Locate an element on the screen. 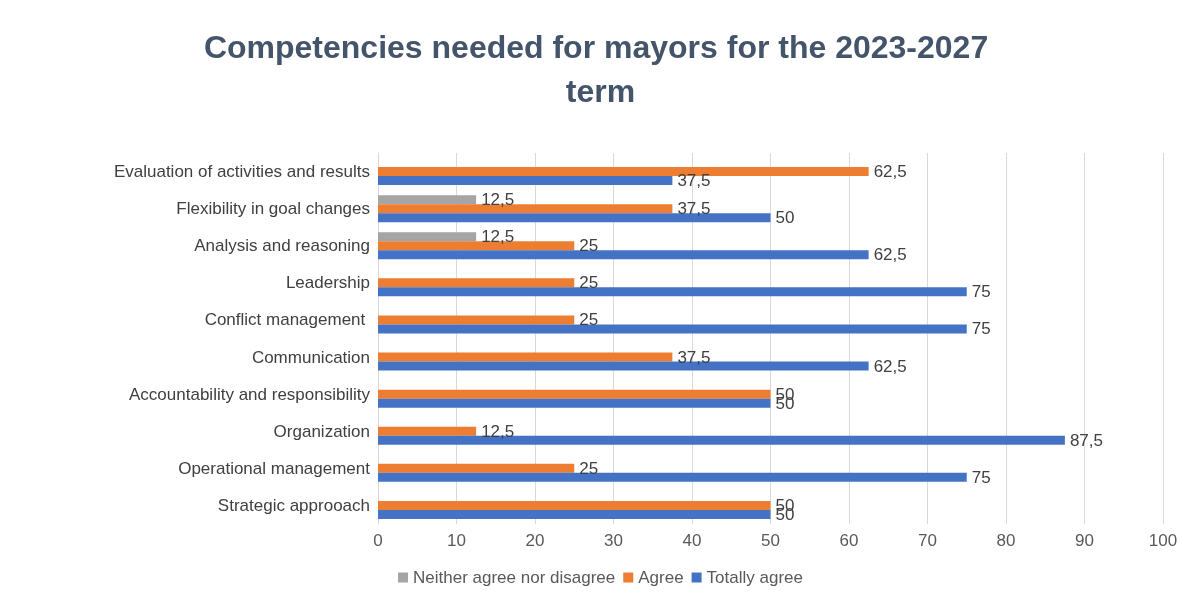 The width and height of the screenshot is (1201, 607). y-tick-label: Strategic approoach is located at coordinates (293, 505).